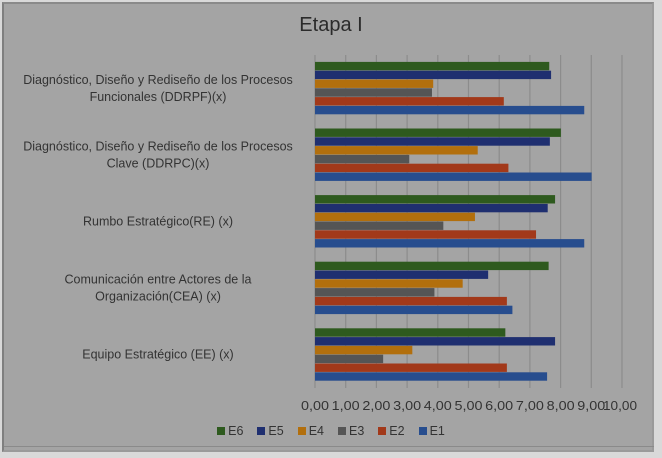 The image size is (662, 458). What do you see at coordinates (276, 431) in the screenshot?
I see `legend-label: E5` at bounding box center [276, 431].